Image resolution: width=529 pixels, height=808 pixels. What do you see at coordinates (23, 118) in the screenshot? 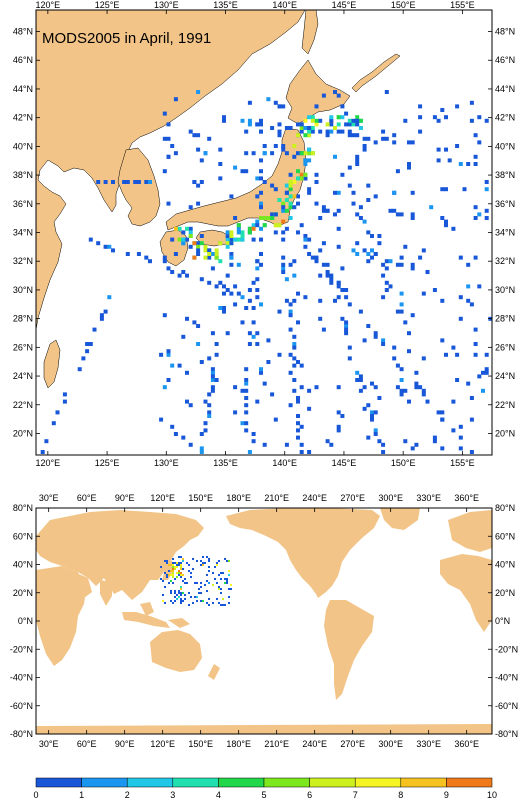
I see `lat-tick-label-left: 42°N` at bounding box center [23, 118].